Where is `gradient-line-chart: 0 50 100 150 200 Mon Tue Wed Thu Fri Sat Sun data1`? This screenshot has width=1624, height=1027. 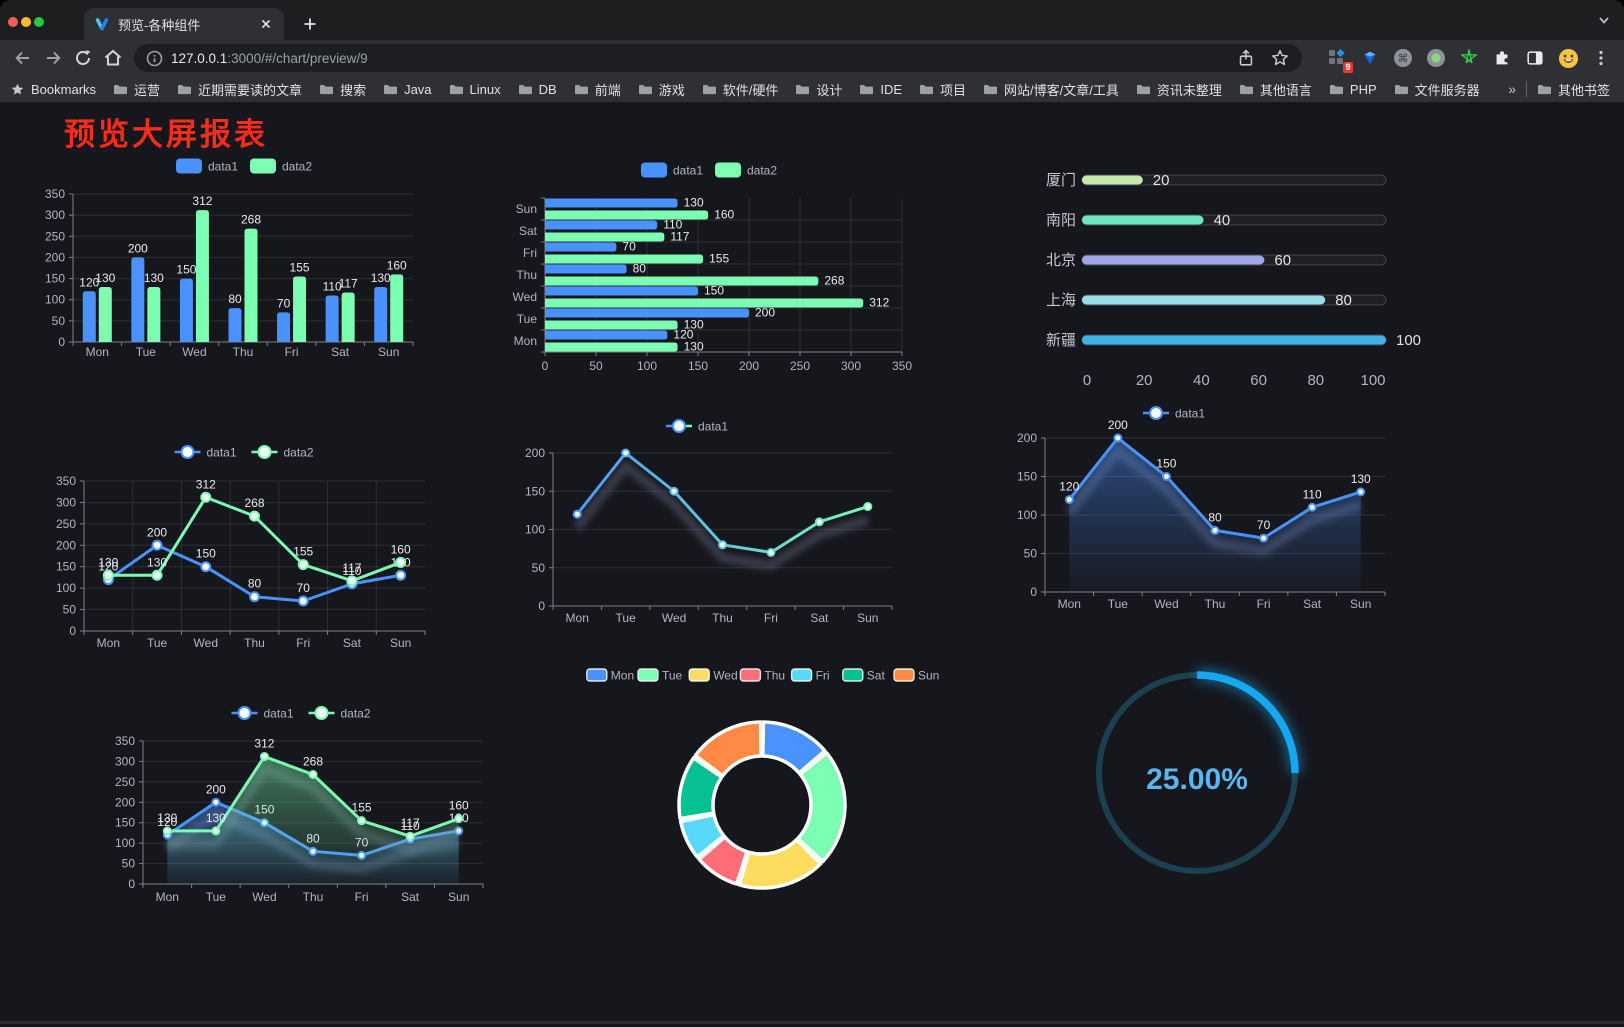
gradient-line-chart: 0 50 100 150 200 Mon Tue Wed Thu Fri Sat Sun data1 is located at coordinates (698, 515).